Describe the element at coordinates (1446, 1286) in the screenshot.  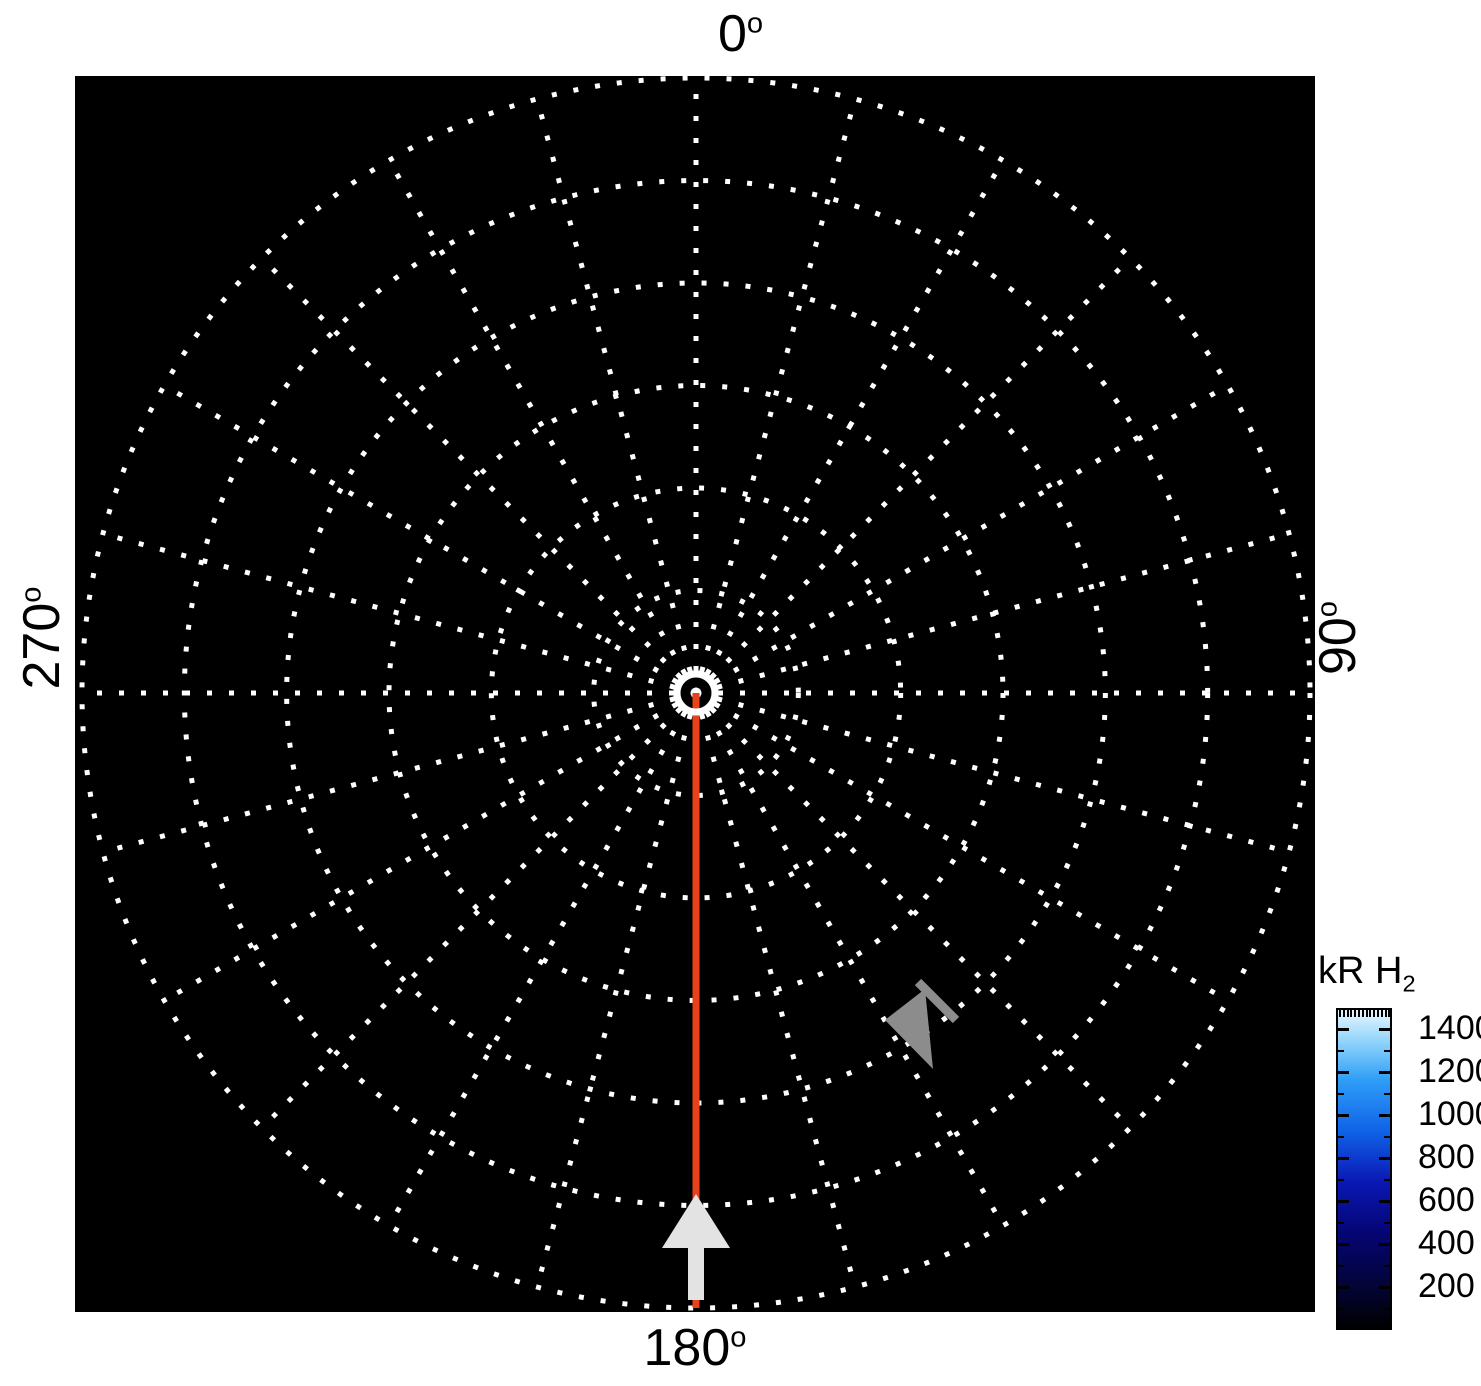
I see `colorbar-tick-label-200: 200` at that location.